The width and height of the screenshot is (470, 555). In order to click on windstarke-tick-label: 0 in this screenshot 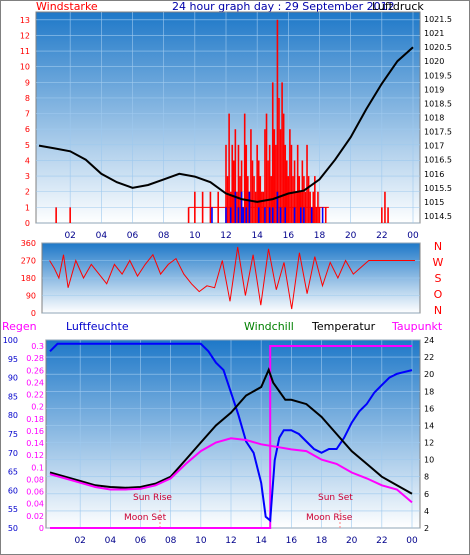, I will do `click(27, 223)`.